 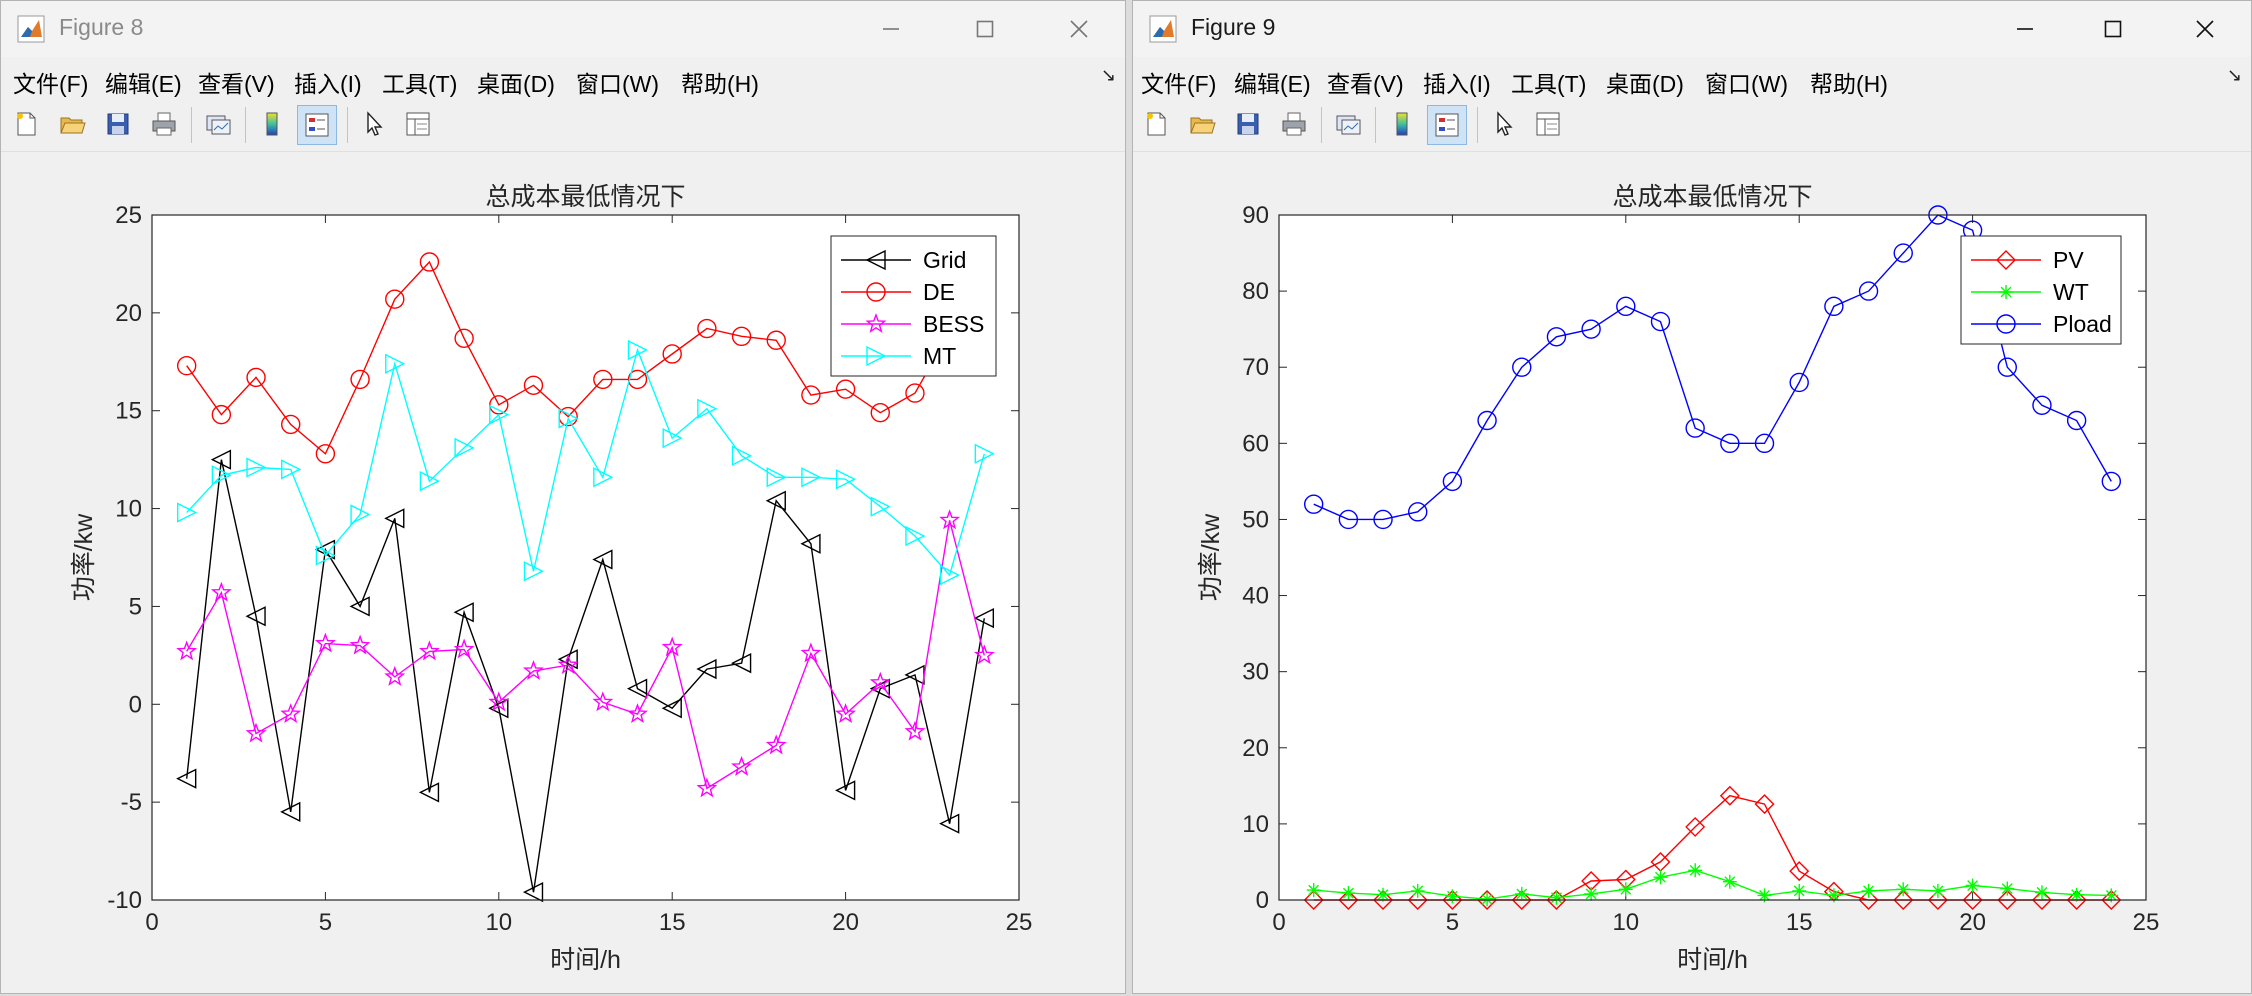 What do you see at coordinates (1692, 125) in the screenshot?
I see `toolbar` at bounding box center [1692, 125].